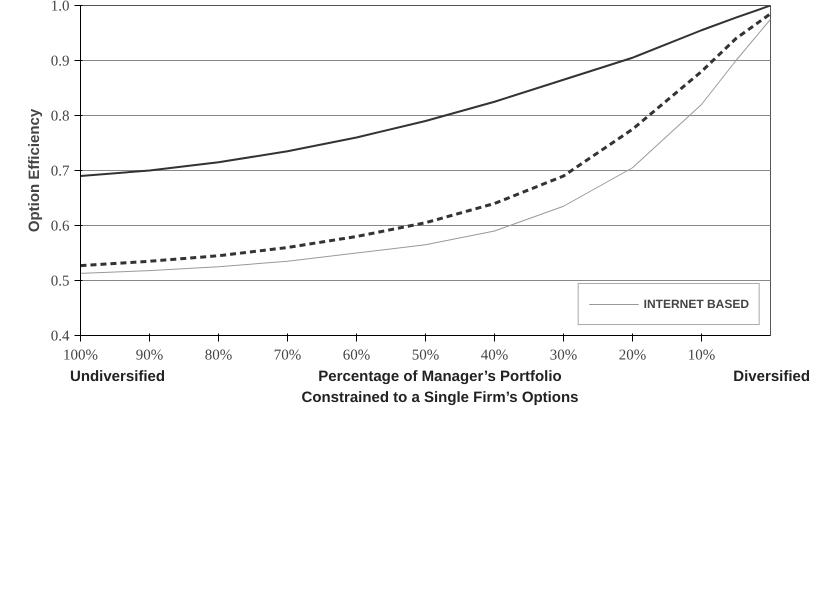 Image resolution: width=840 pixels, height=611 pixels. I want to click on x-tick-label: 40%, so click(494, 356).